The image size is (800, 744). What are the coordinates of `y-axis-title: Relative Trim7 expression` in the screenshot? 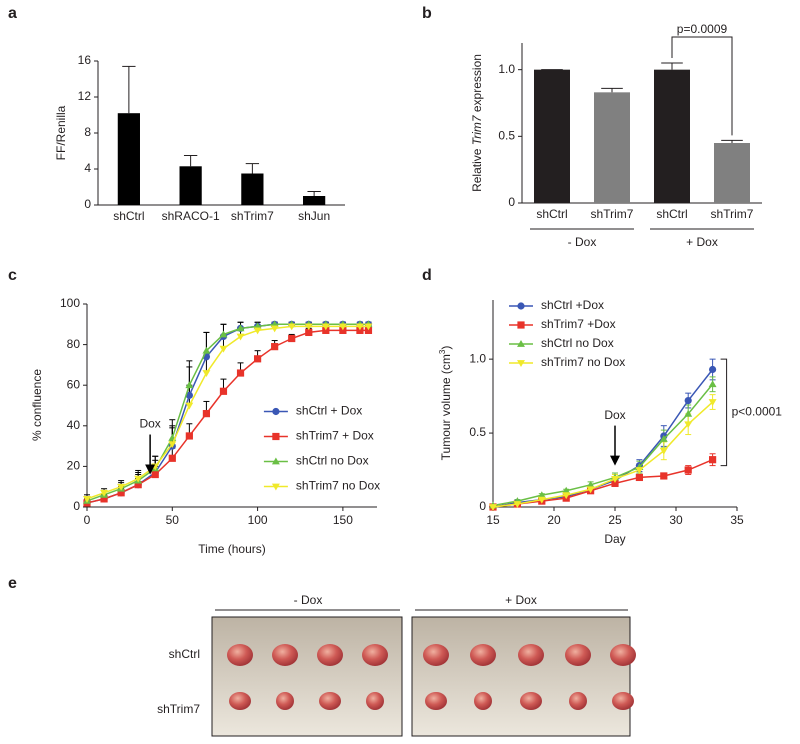 It's located at (477, 123).